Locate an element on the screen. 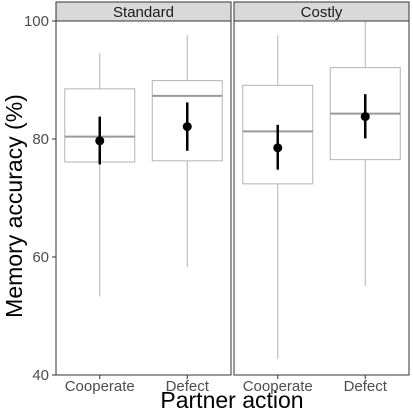 This screenshot has width=413, height=413. y-tick-label: 80 is located at coordinates (40, 139).